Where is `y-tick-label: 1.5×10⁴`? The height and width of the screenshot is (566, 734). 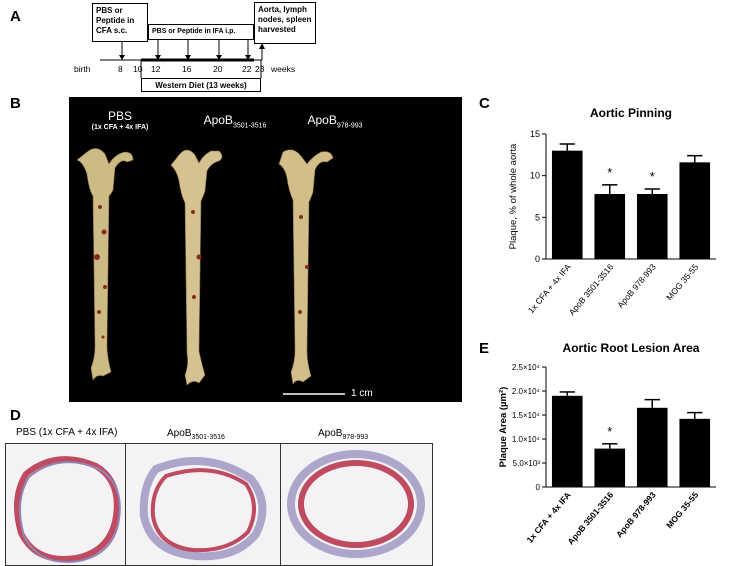
y-tick-label: 1.5×10⁴ is located at coordinates (526, 415).